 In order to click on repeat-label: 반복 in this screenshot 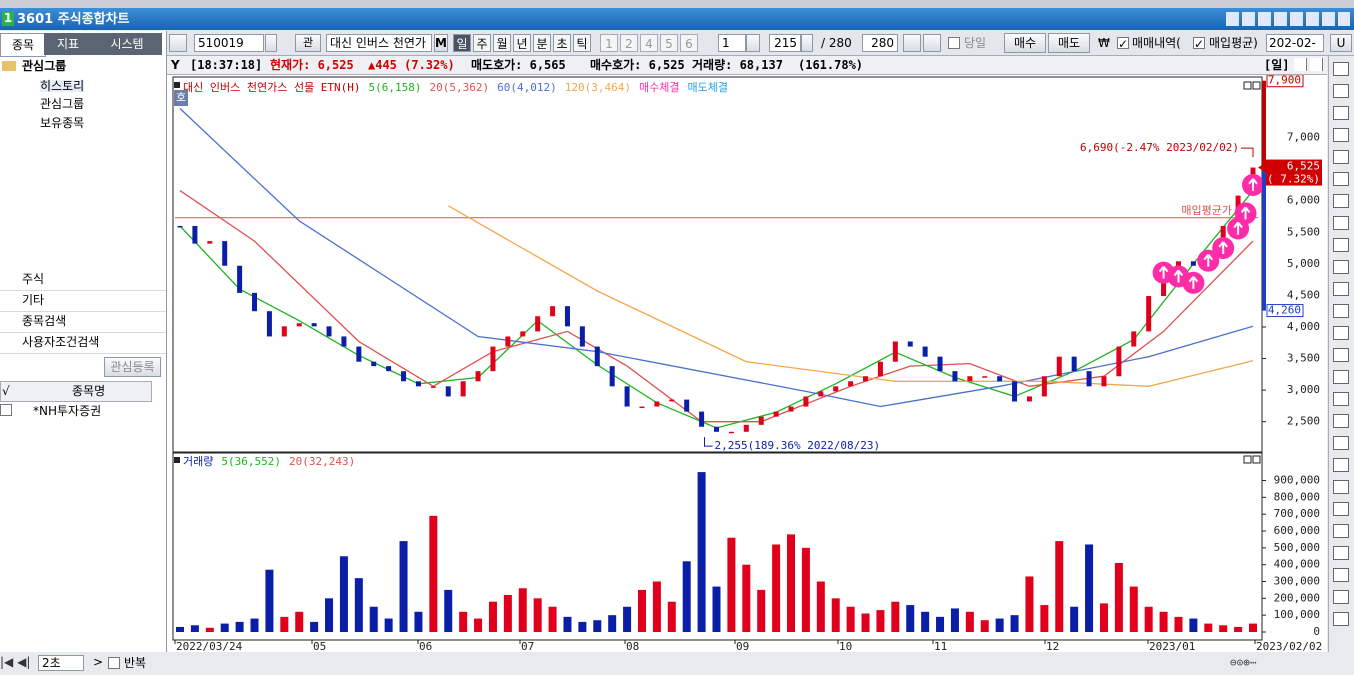, I will do `click(135, 663)`.